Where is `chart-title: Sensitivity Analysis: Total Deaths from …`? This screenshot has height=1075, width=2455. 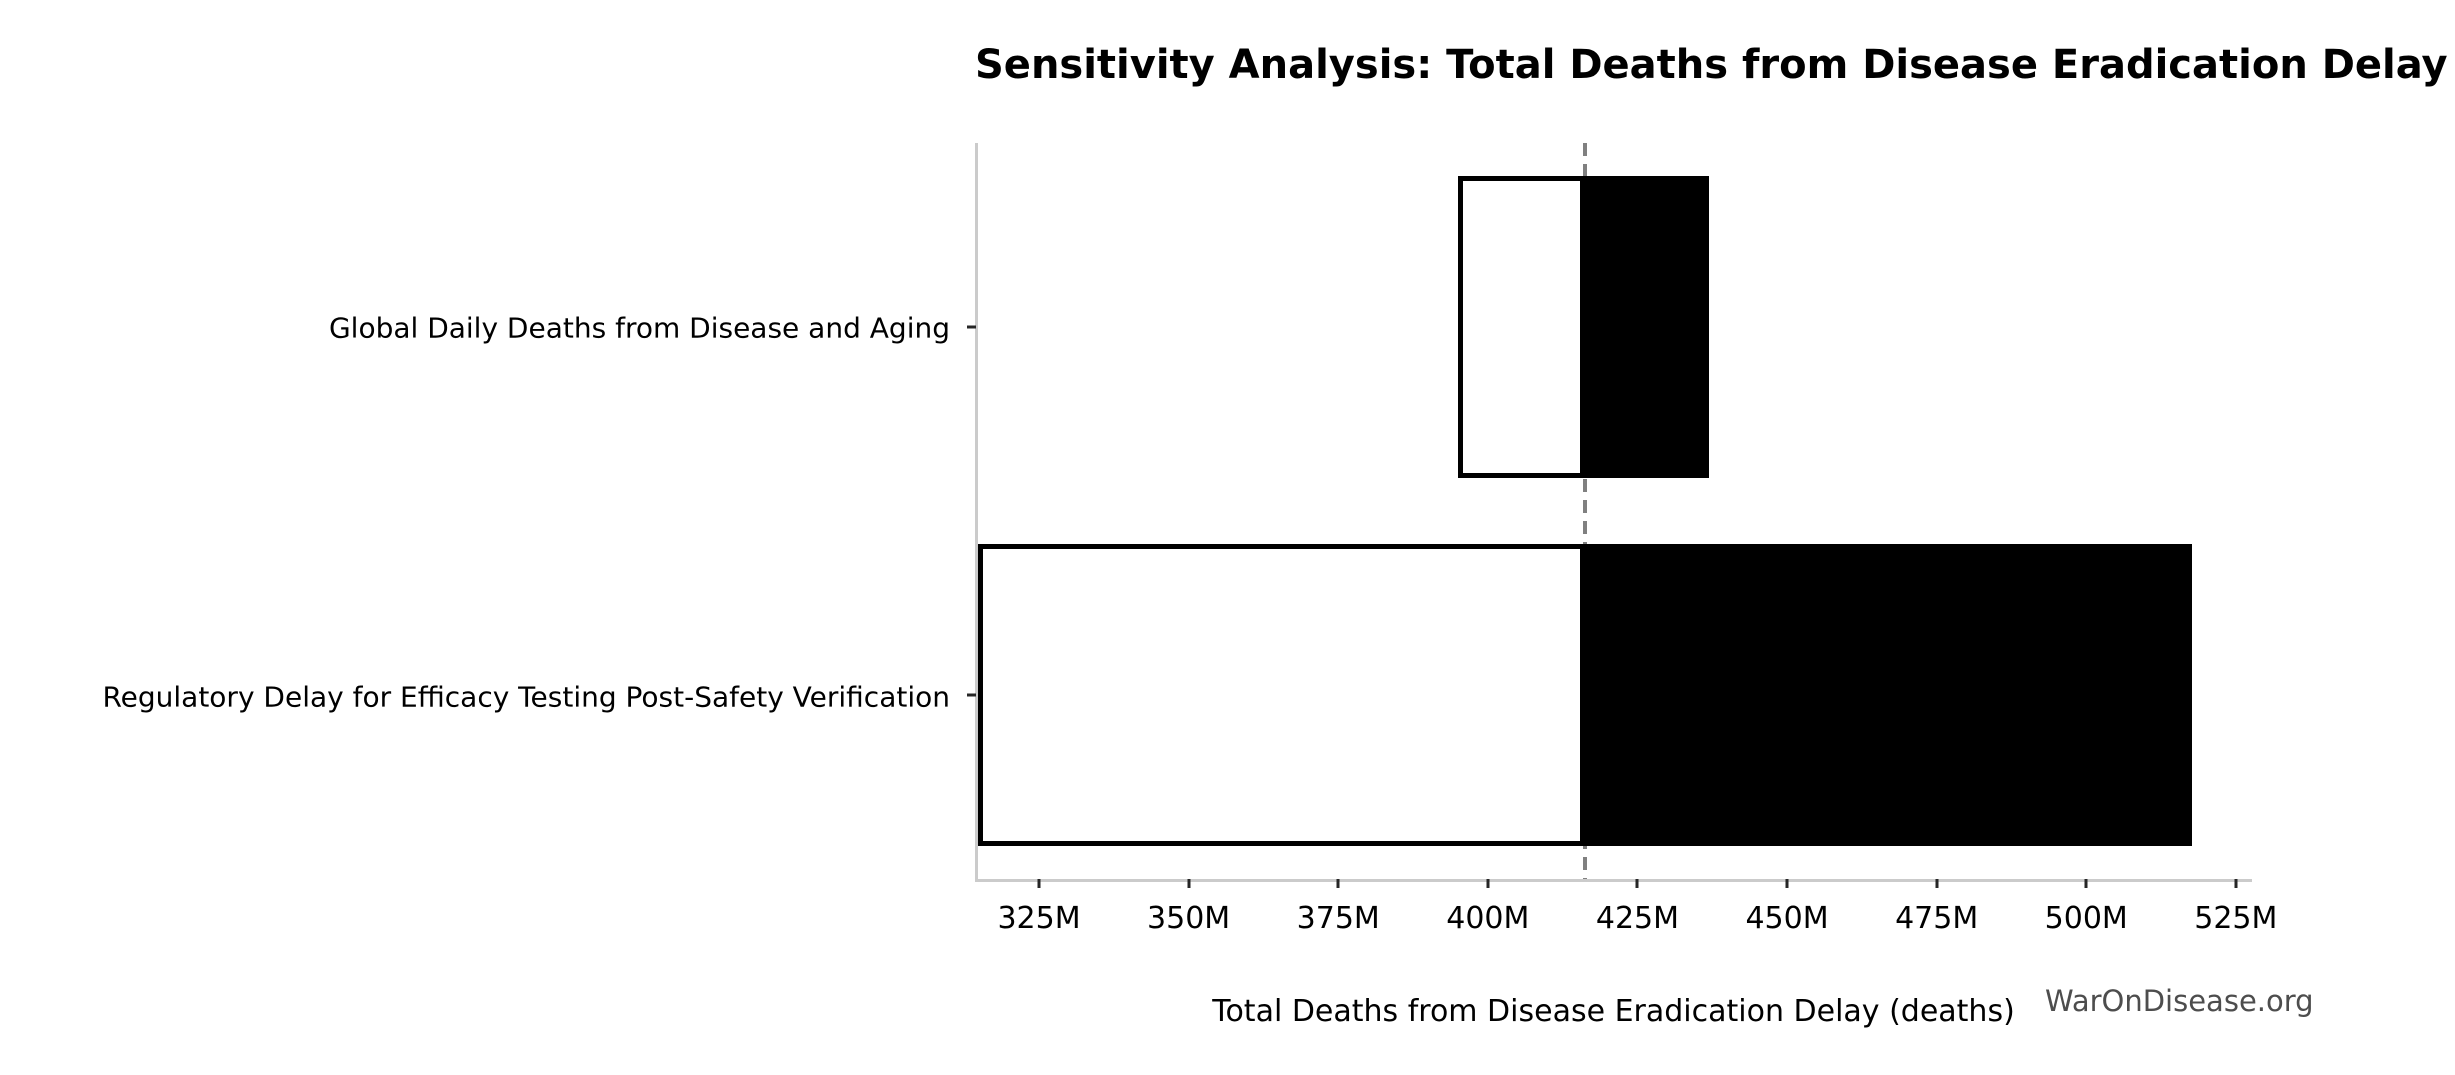 chart-title: Sensitivity Analysis: Total Deaths from … is located at coordinates (1711, 65).